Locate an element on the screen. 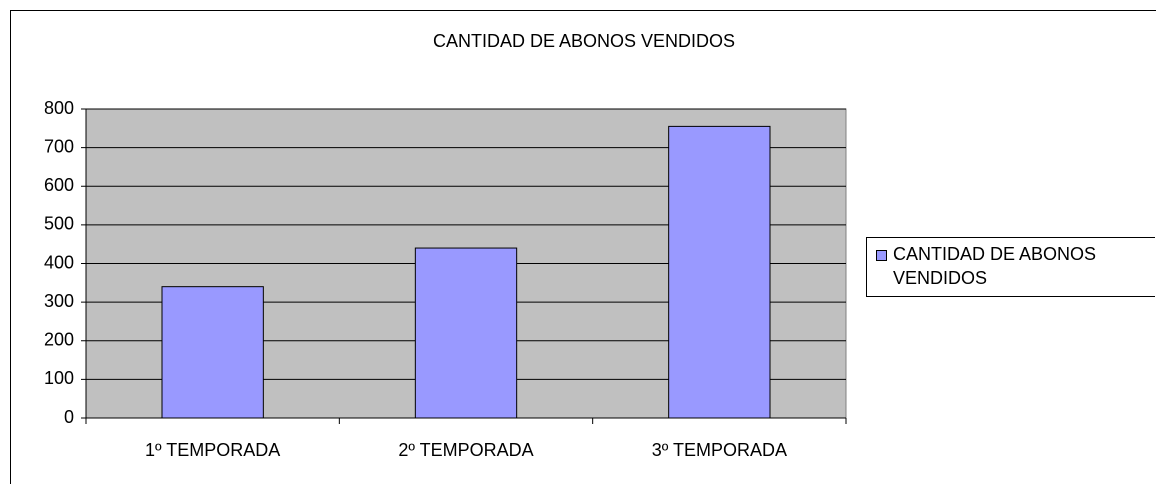  chart-title: CANTIDAD DE ABONOS VENDIDOS is located at coordinates (584, 41).